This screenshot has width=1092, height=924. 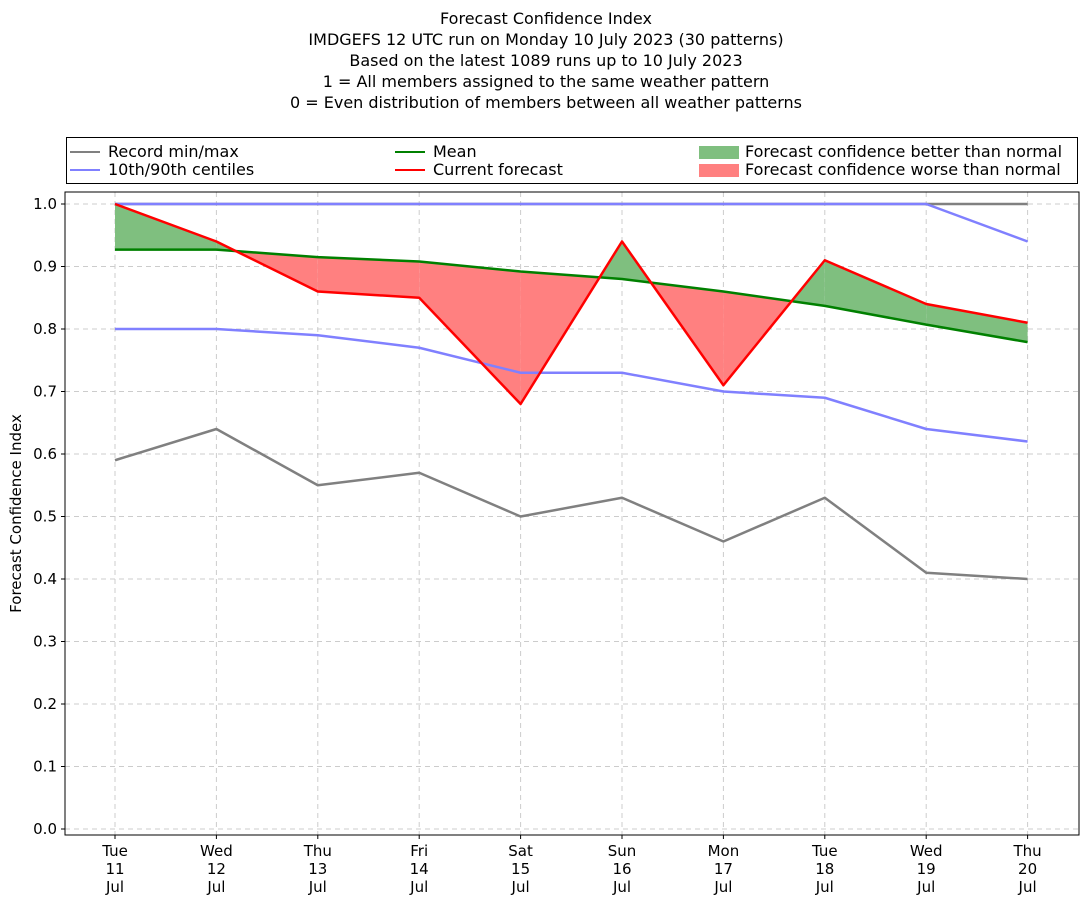 What do you see at coordinates (546, 18) in the screenshot?
I see `title-line-1: Forecast Confidence Index` at bounding box center [546, 18].